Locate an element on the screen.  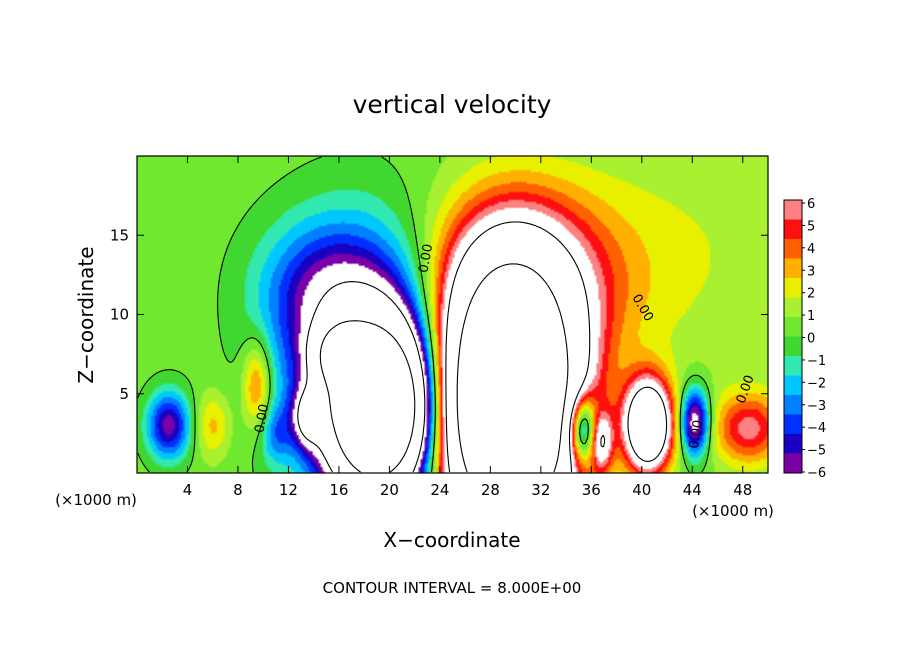
x-tick-label: 40 is located at coordinates (641, 490).